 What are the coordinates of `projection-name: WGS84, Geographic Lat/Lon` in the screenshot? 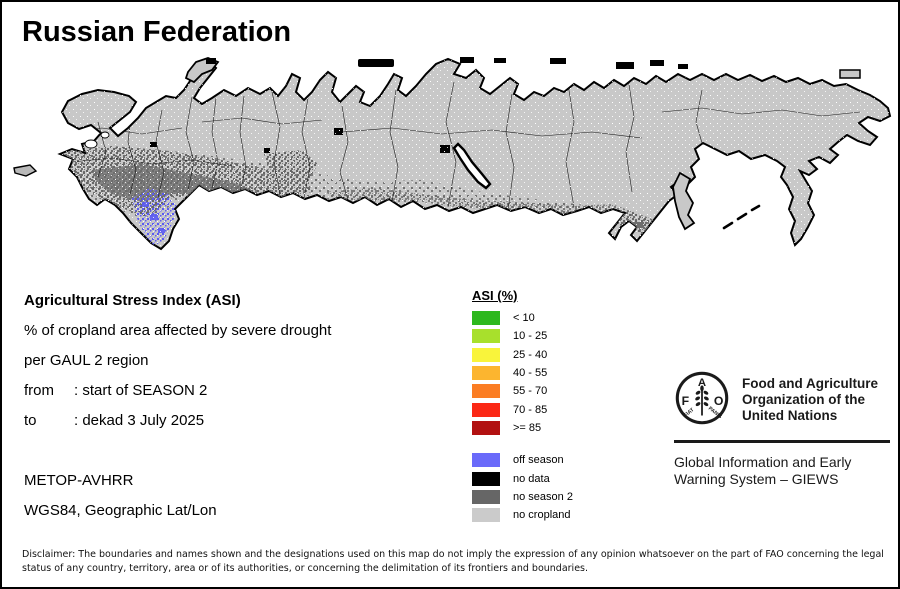 It's located at (120, 510).